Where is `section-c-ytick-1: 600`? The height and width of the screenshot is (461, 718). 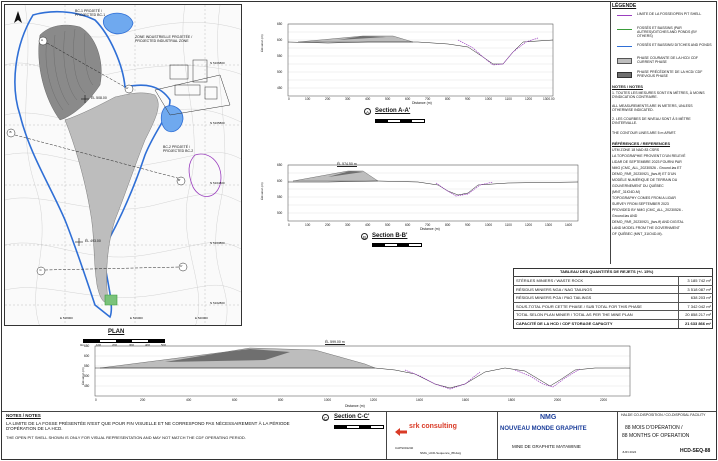 section-c-ytick-1: 600 is located at coordinates (87, 356).